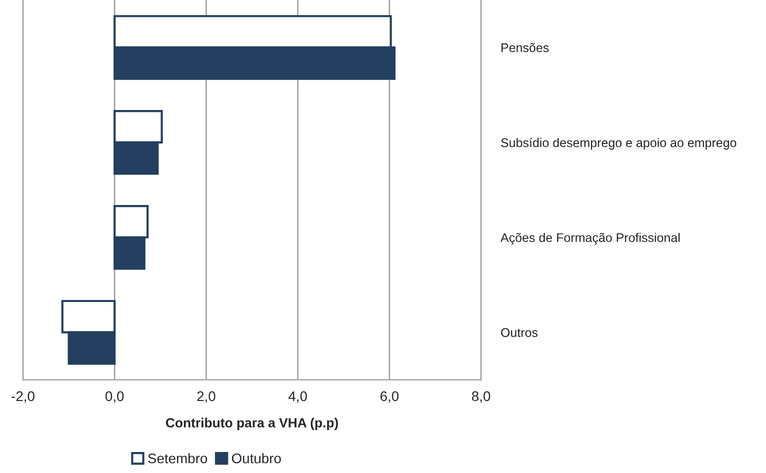  I want to click on y-tick-label: Subsídio desemprego e apoio ao emprego, so click(618, 144).